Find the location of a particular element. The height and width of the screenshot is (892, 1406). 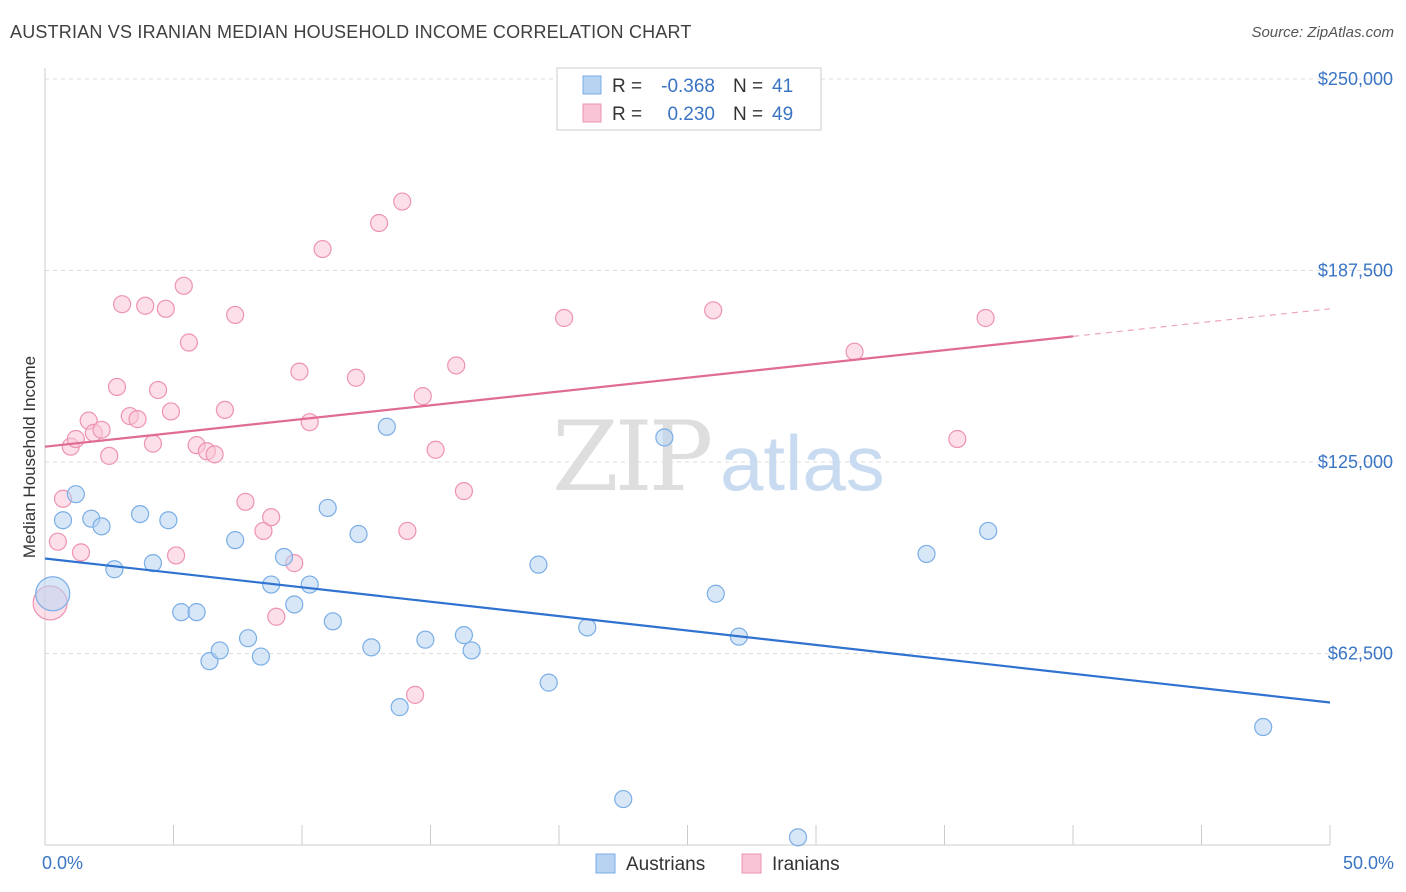

y-tick-label: $250,000 is located at coordinates (1355, 79).